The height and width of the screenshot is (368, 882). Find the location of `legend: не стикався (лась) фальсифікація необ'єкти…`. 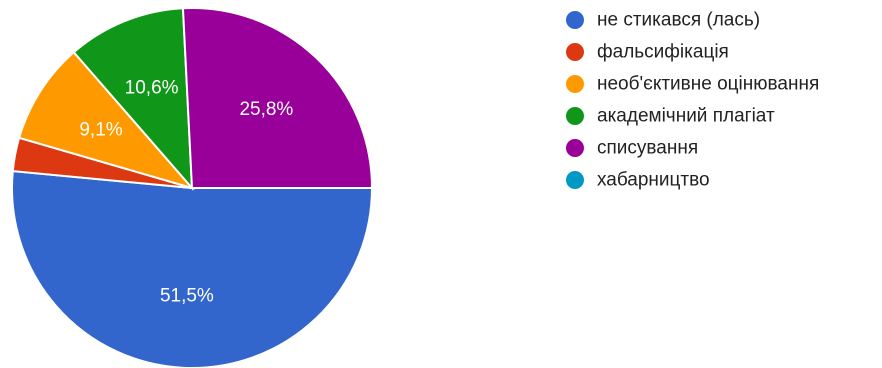

legend: не стикався (лась) фальсифікація необ'єкти… is located at coordinates (692, 100).